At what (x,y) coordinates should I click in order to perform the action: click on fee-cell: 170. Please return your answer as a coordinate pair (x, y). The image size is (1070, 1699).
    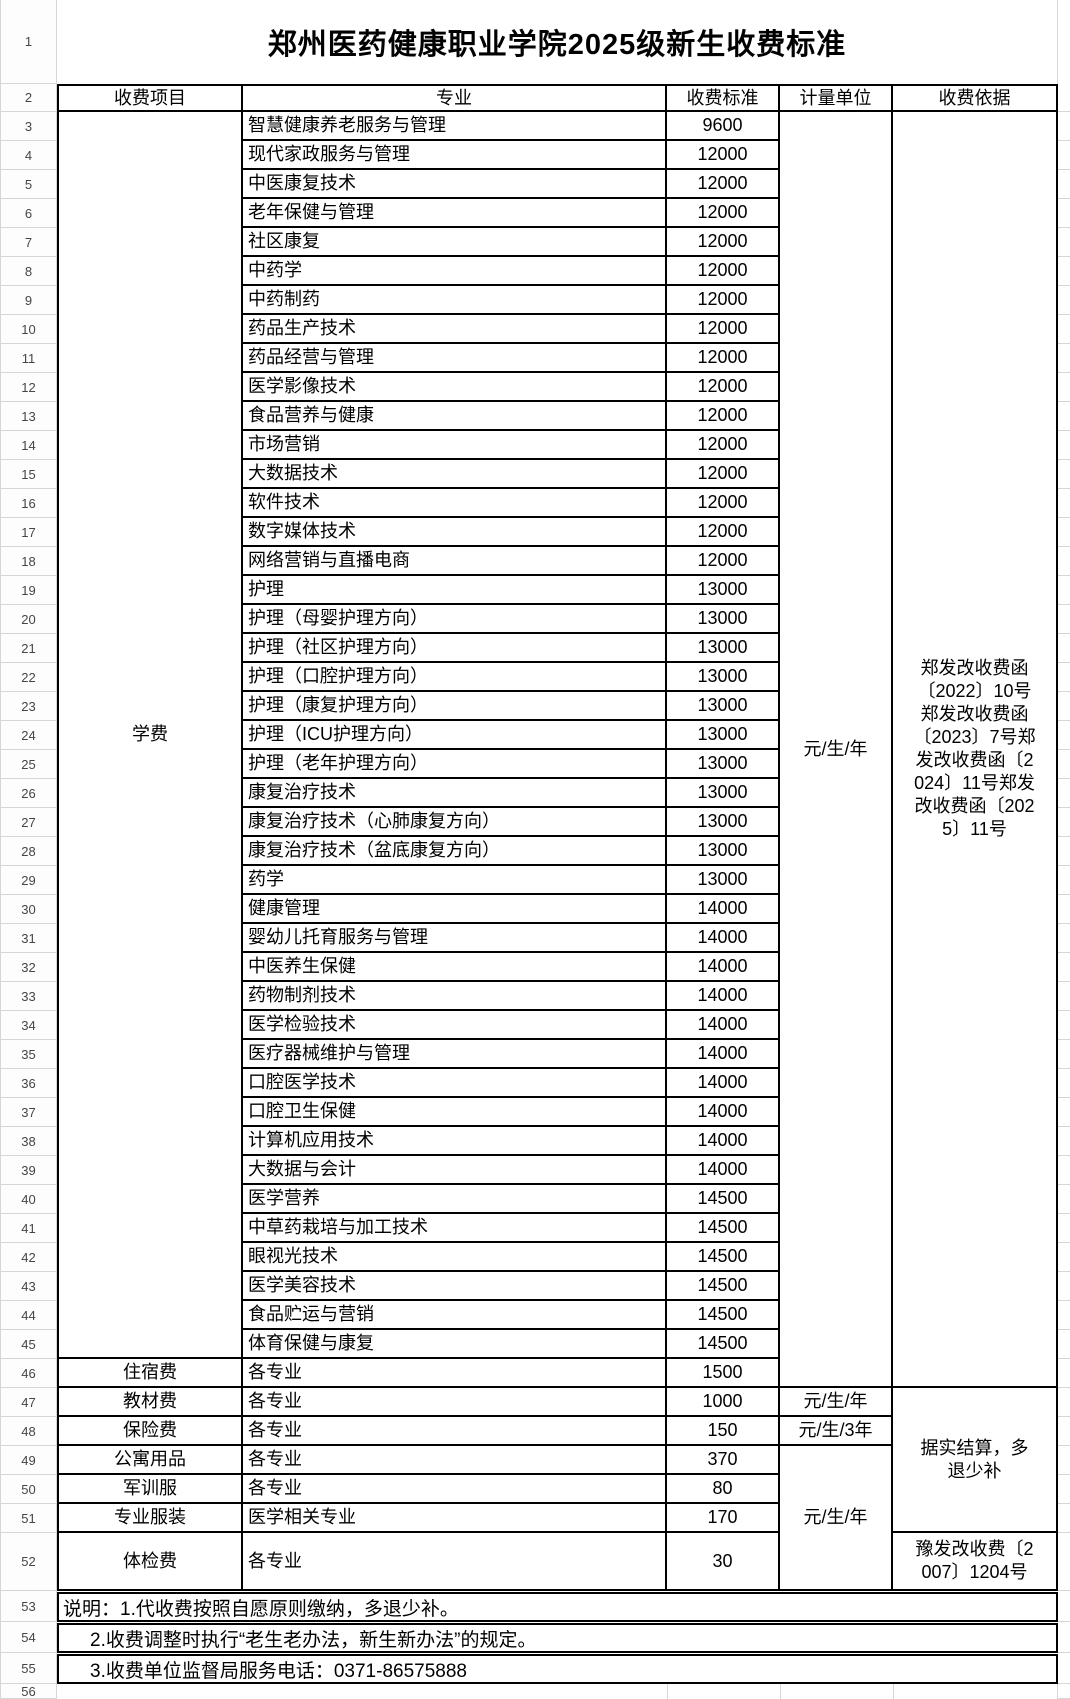
    Looking at the image, I should click on (723, 1518).